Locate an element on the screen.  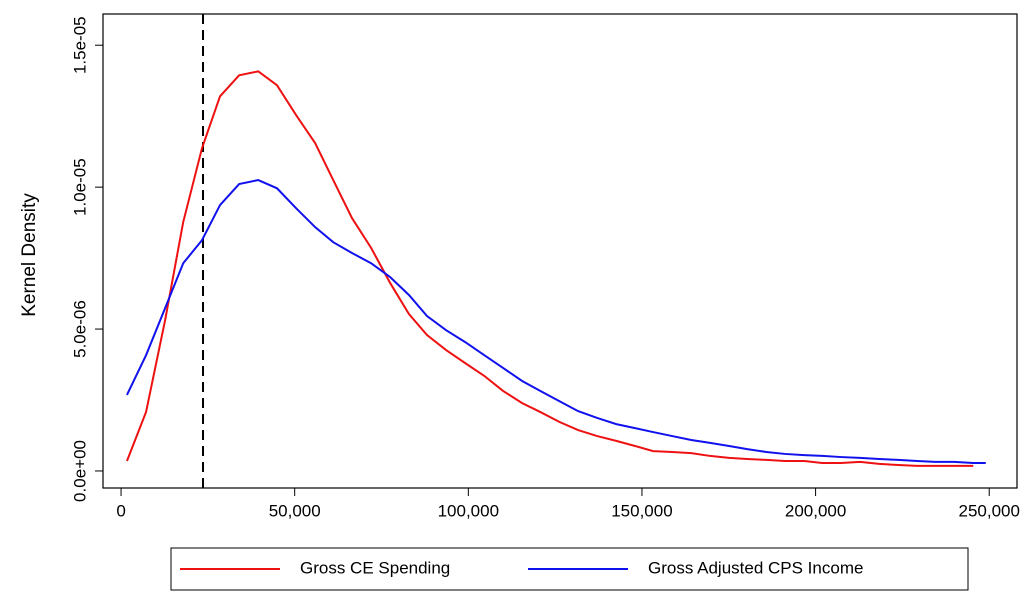
legend-label: Gross CE Spending is located at coordinates (375, 567).